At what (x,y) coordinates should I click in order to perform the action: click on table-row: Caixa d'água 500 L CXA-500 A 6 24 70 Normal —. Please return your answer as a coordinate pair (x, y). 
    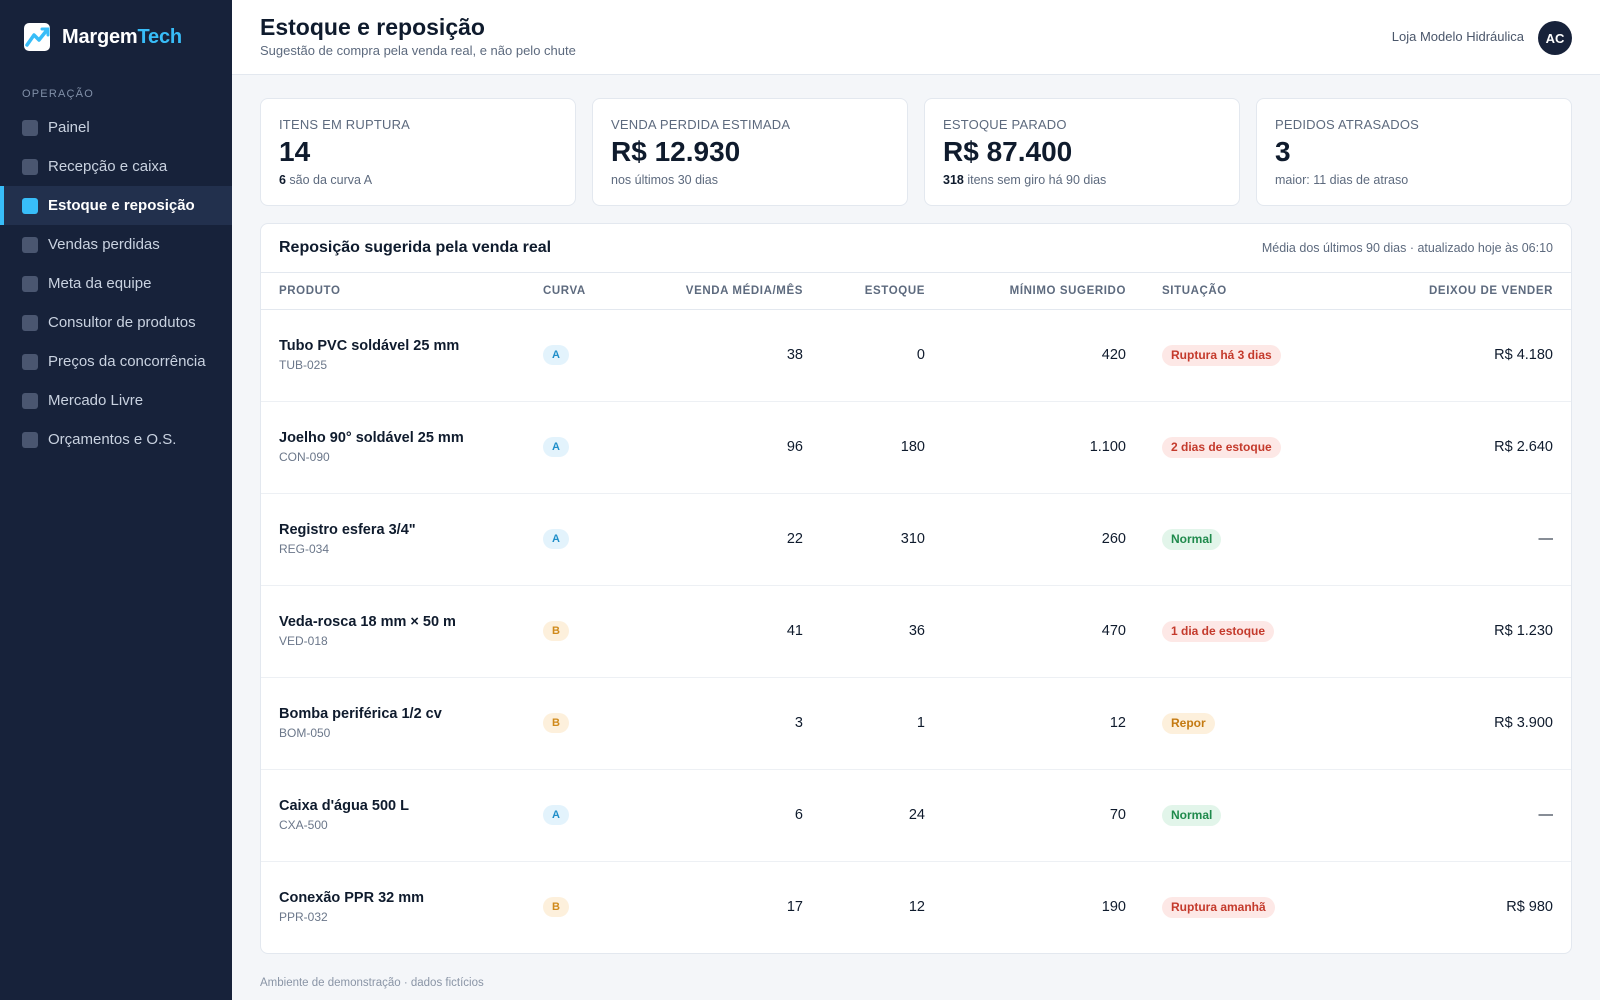
    Looking at the image, I should click on (916, 815).